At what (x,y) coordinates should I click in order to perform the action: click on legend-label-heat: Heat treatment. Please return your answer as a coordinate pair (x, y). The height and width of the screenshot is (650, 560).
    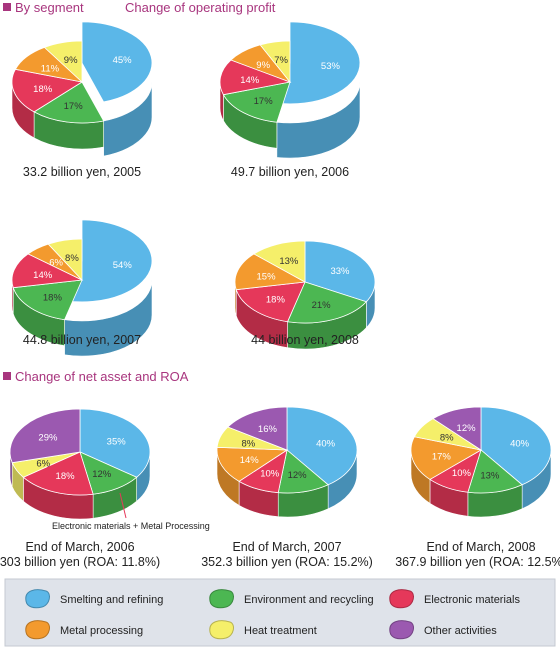
    Looking at the image, I should click on (280, 631).